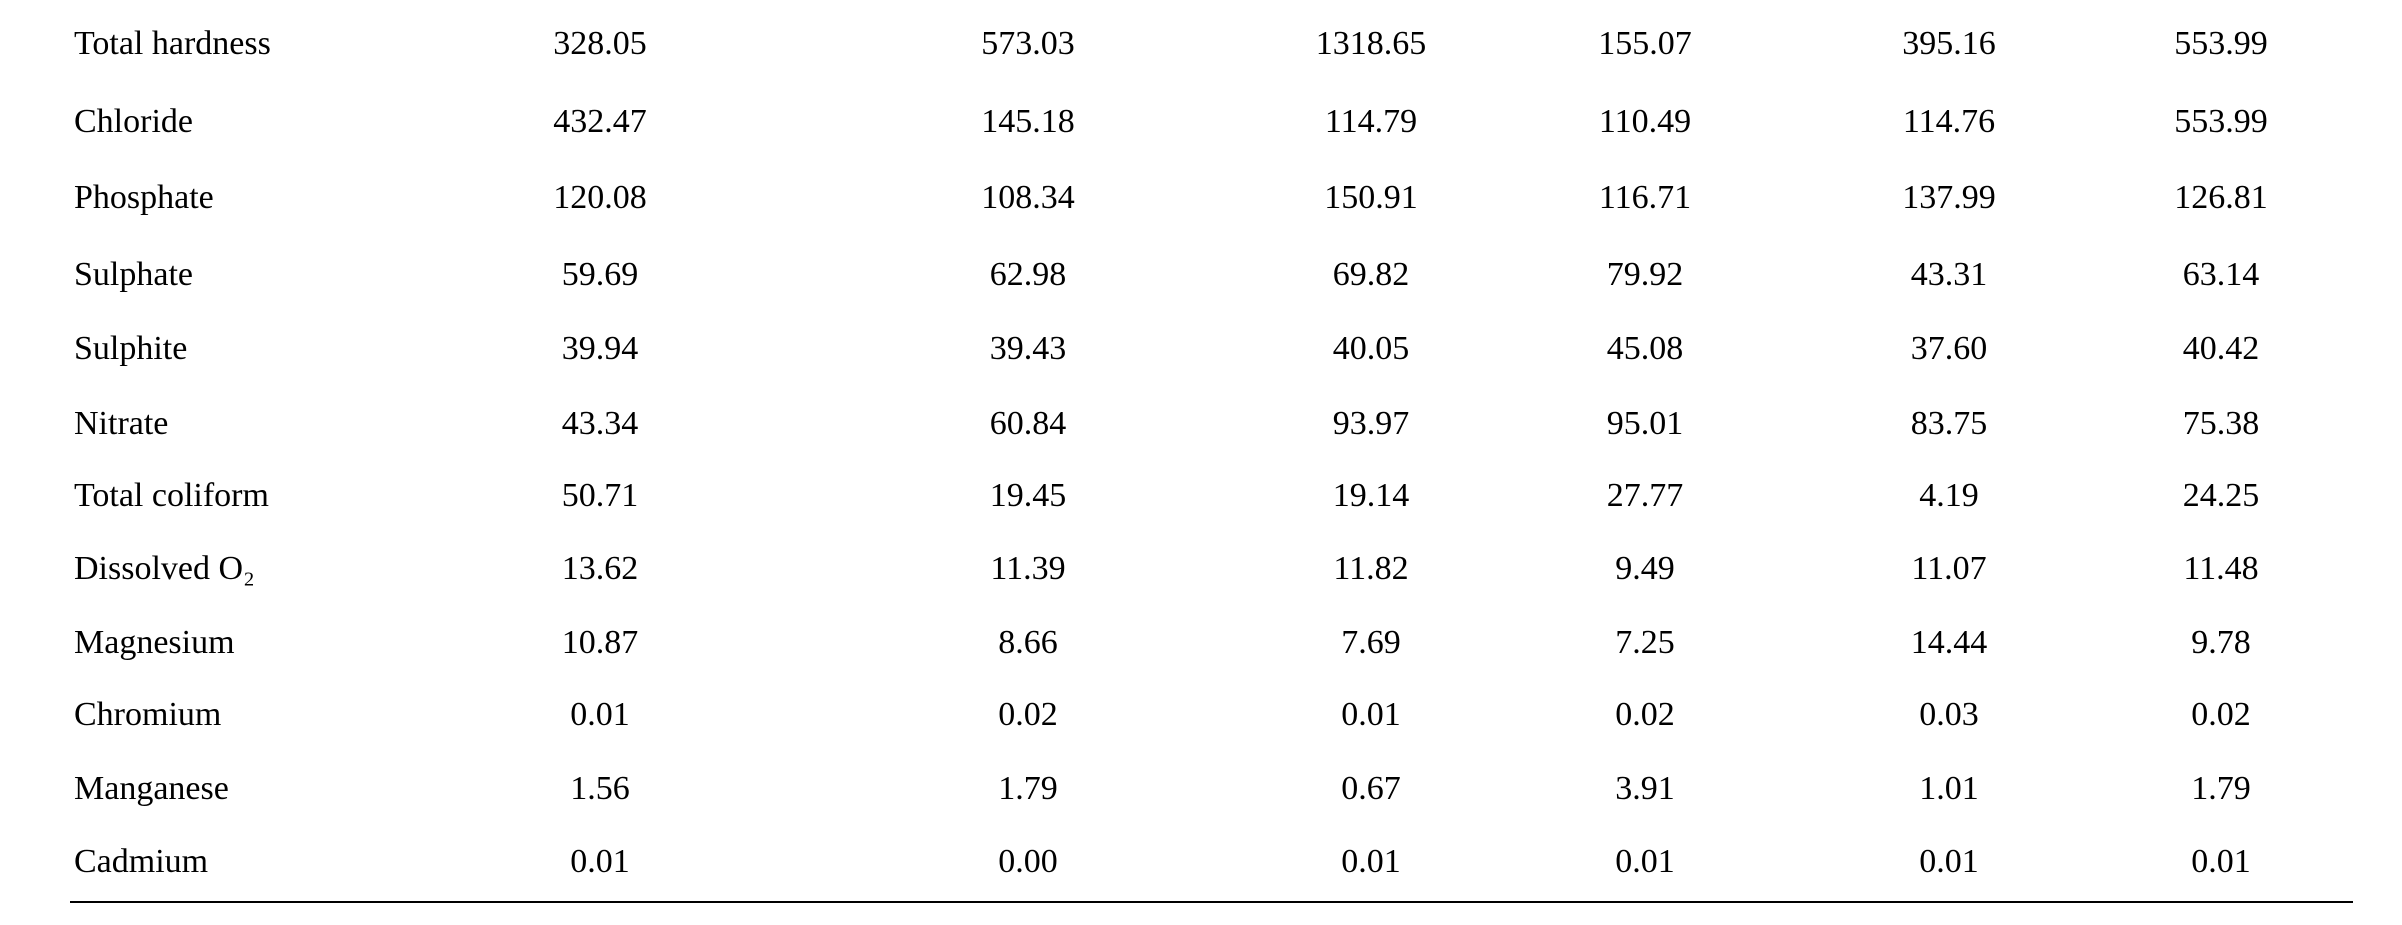 This screenshot has height=925, width=2402. Describe the element at coordinates (144, 197) in the screenshot. I see `row-label: Phosphate` at that location.